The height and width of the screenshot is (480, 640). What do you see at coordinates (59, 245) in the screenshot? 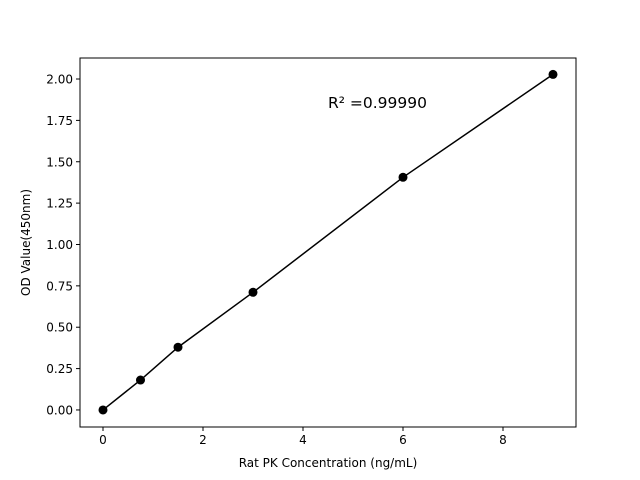
I see `y-tick-label: 1.00` at bounding box center [59, 245].